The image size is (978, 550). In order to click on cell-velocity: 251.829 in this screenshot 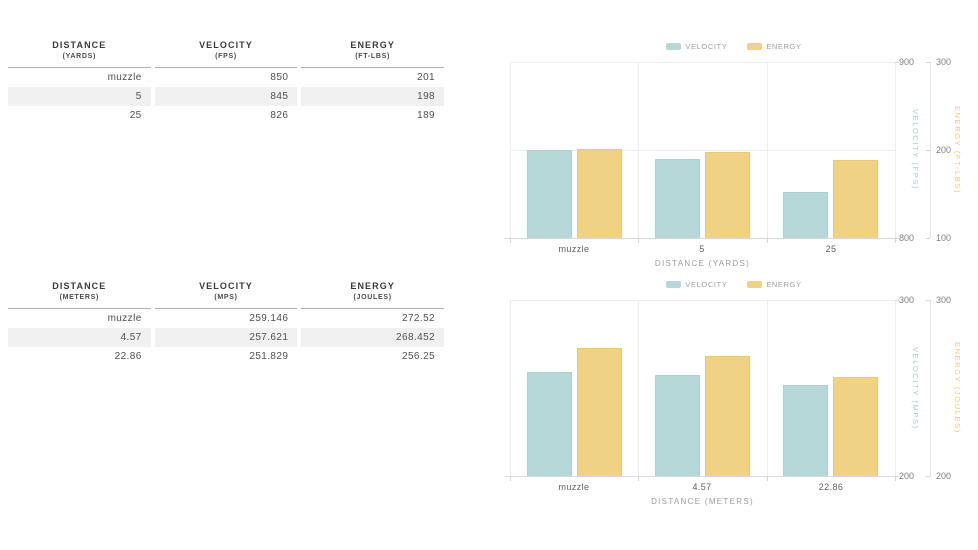, I will do `click(269, 356)`.